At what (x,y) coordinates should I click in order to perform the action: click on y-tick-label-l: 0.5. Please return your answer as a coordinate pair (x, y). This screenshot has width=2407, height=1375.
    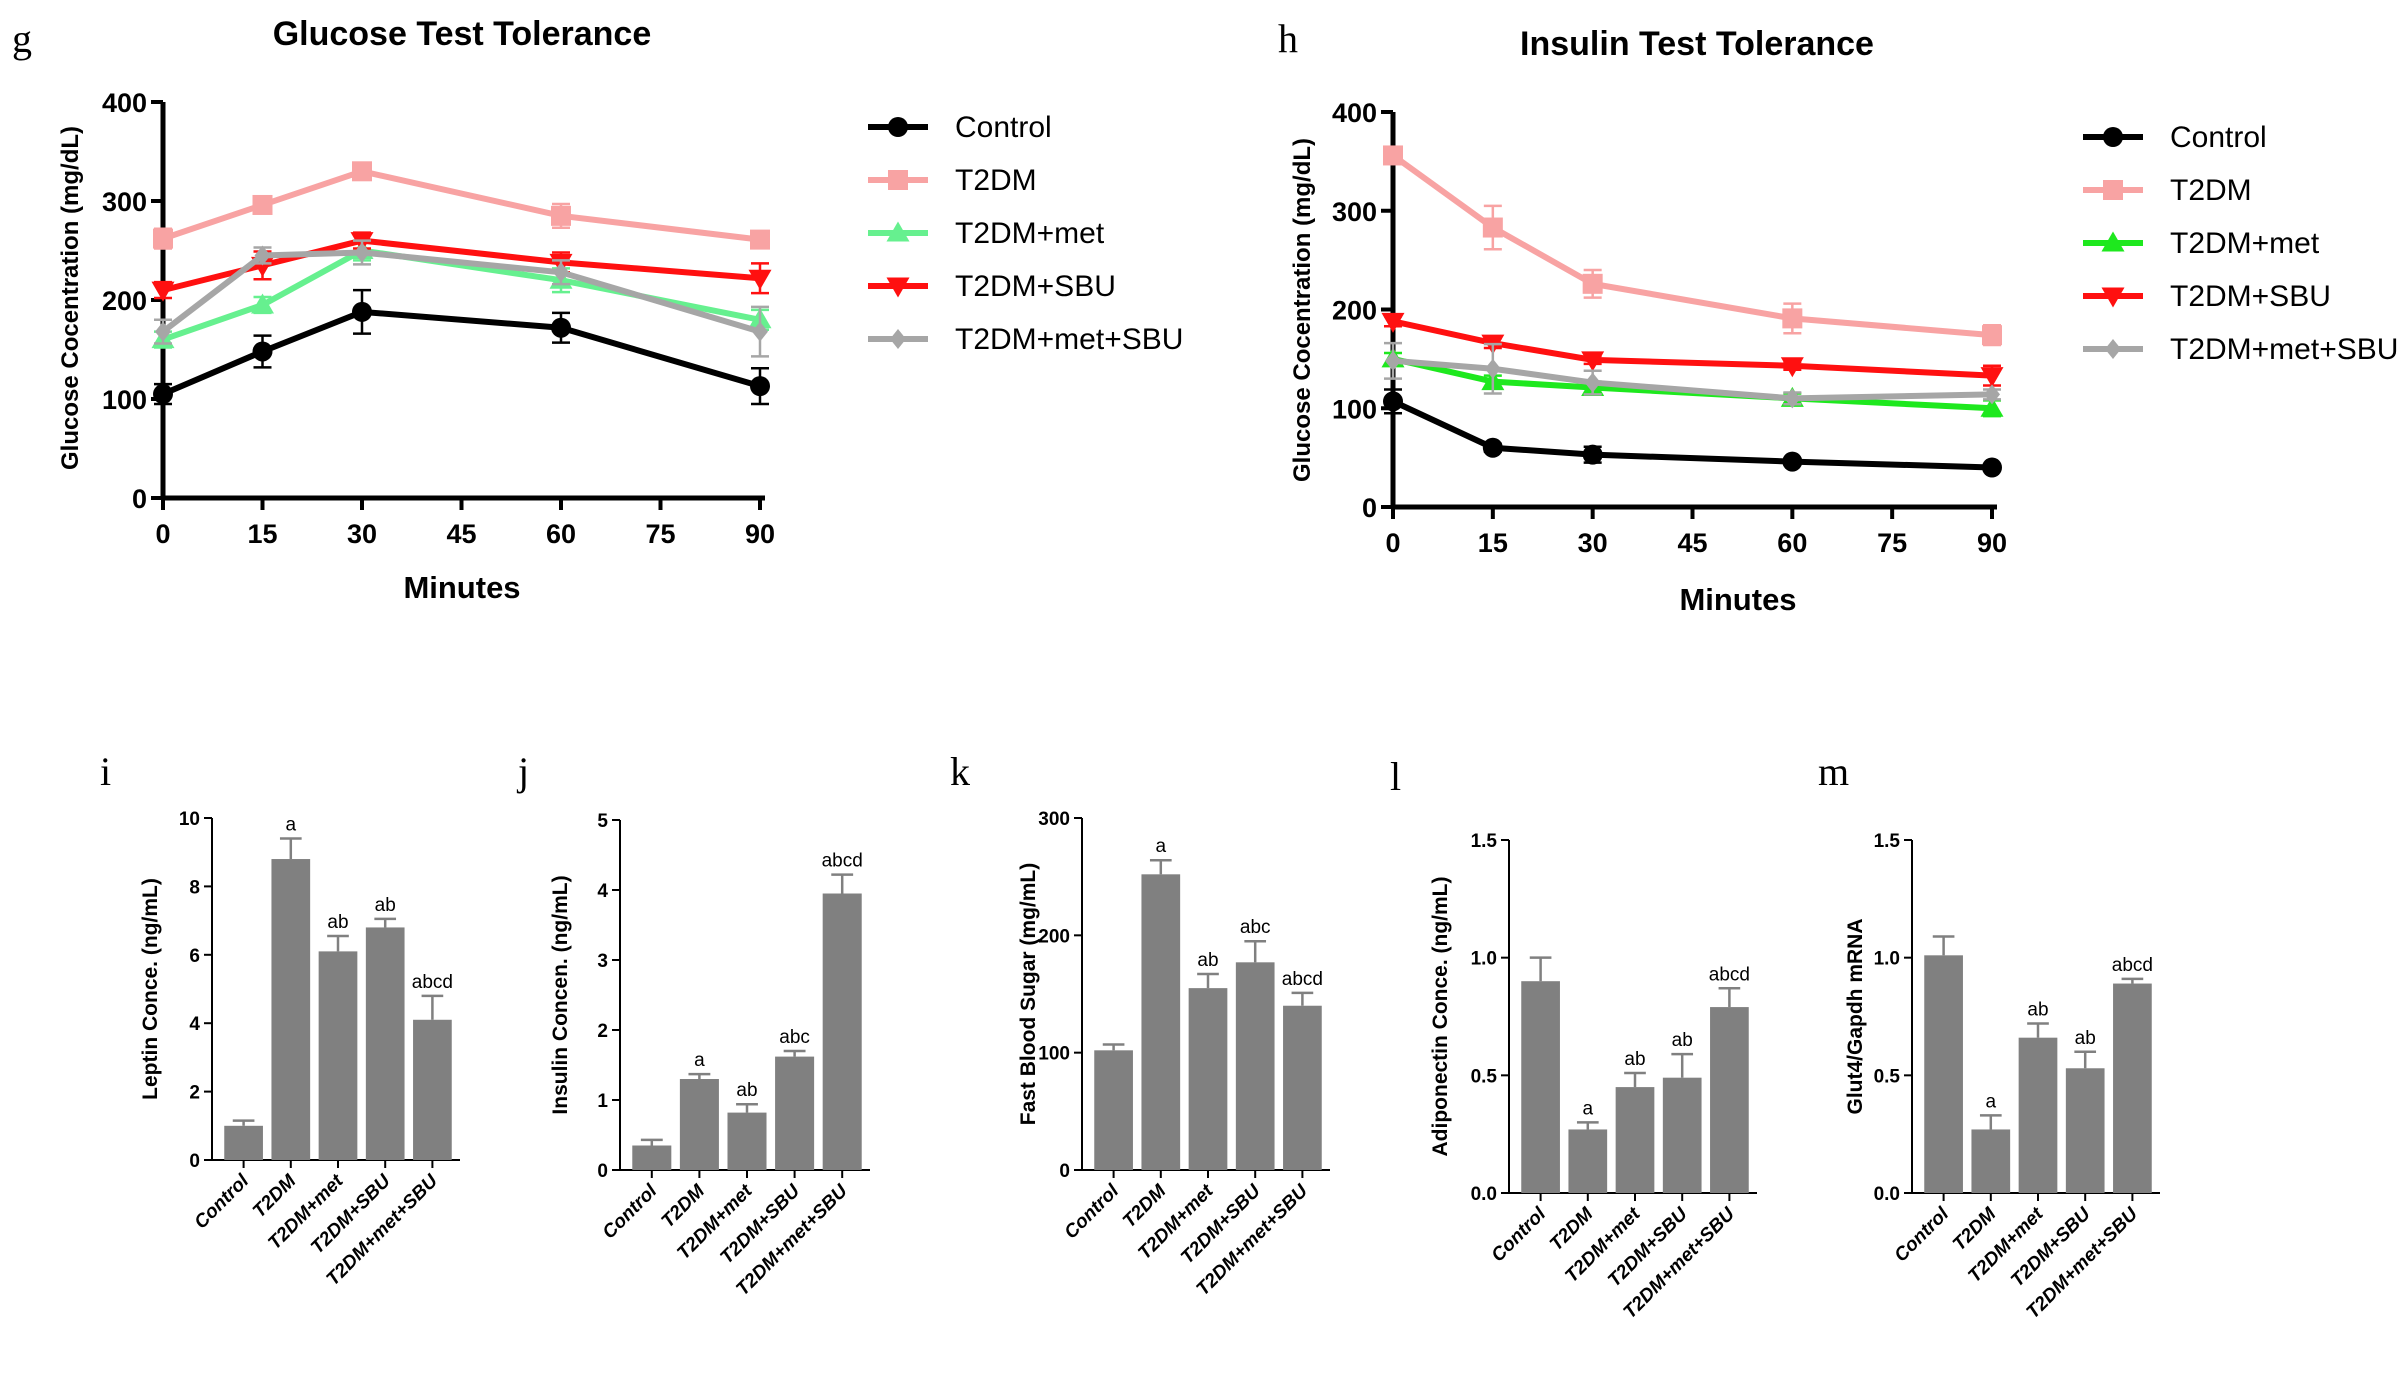
    Looking at the image, I should click on (1484, 1076).